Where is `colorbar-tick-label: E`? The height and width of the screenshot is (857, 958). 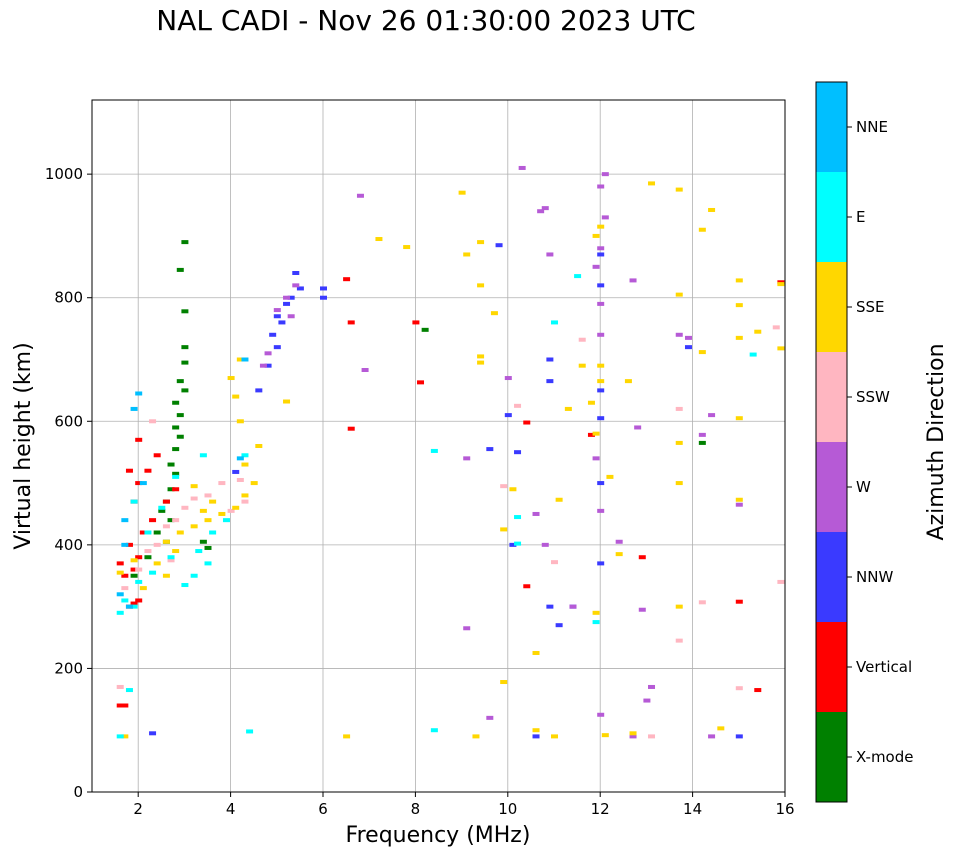 colorbar-tick-label: E is located at coordinates (860, 217).